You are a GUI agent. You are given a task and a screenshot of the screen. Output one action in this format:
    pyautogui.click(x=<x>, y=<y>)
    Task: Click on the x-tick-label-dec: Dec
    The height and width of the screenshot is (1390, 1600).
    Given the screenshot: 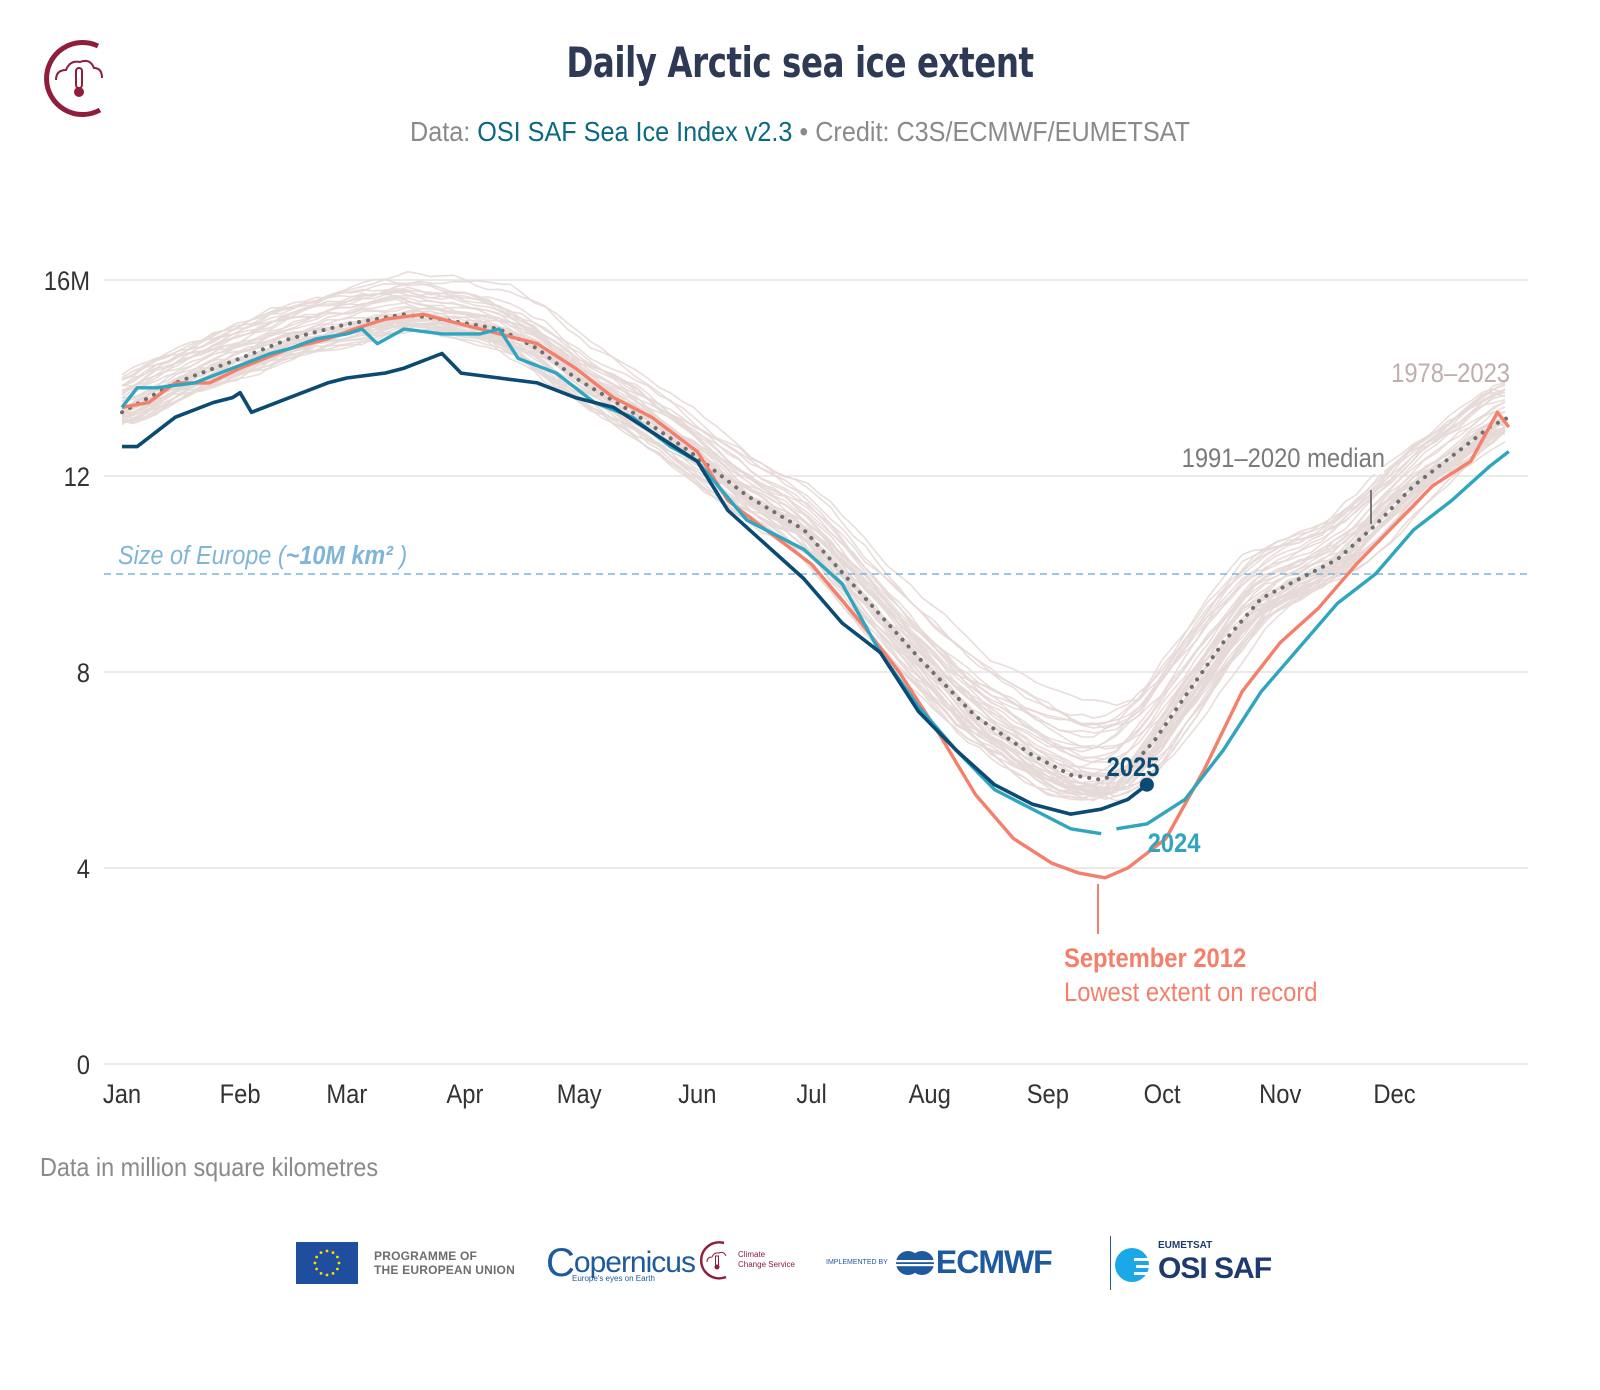 What is the action you would take?
    pyautogui.click(x=1394, y=1095)
    